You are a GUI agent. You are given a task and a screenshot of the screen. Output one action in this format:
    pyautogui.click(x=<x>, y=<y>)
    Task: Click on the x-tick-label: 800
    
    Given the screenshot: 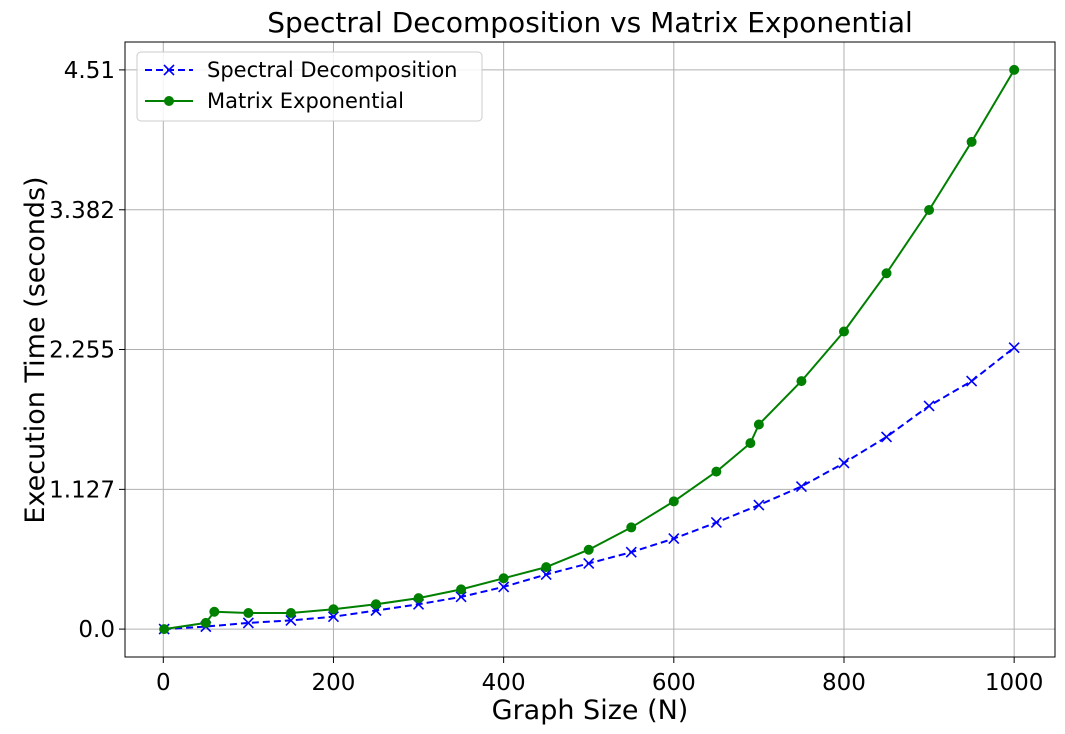 What is the action you would take?
    pyautogui.click(x=844, y=683)
    